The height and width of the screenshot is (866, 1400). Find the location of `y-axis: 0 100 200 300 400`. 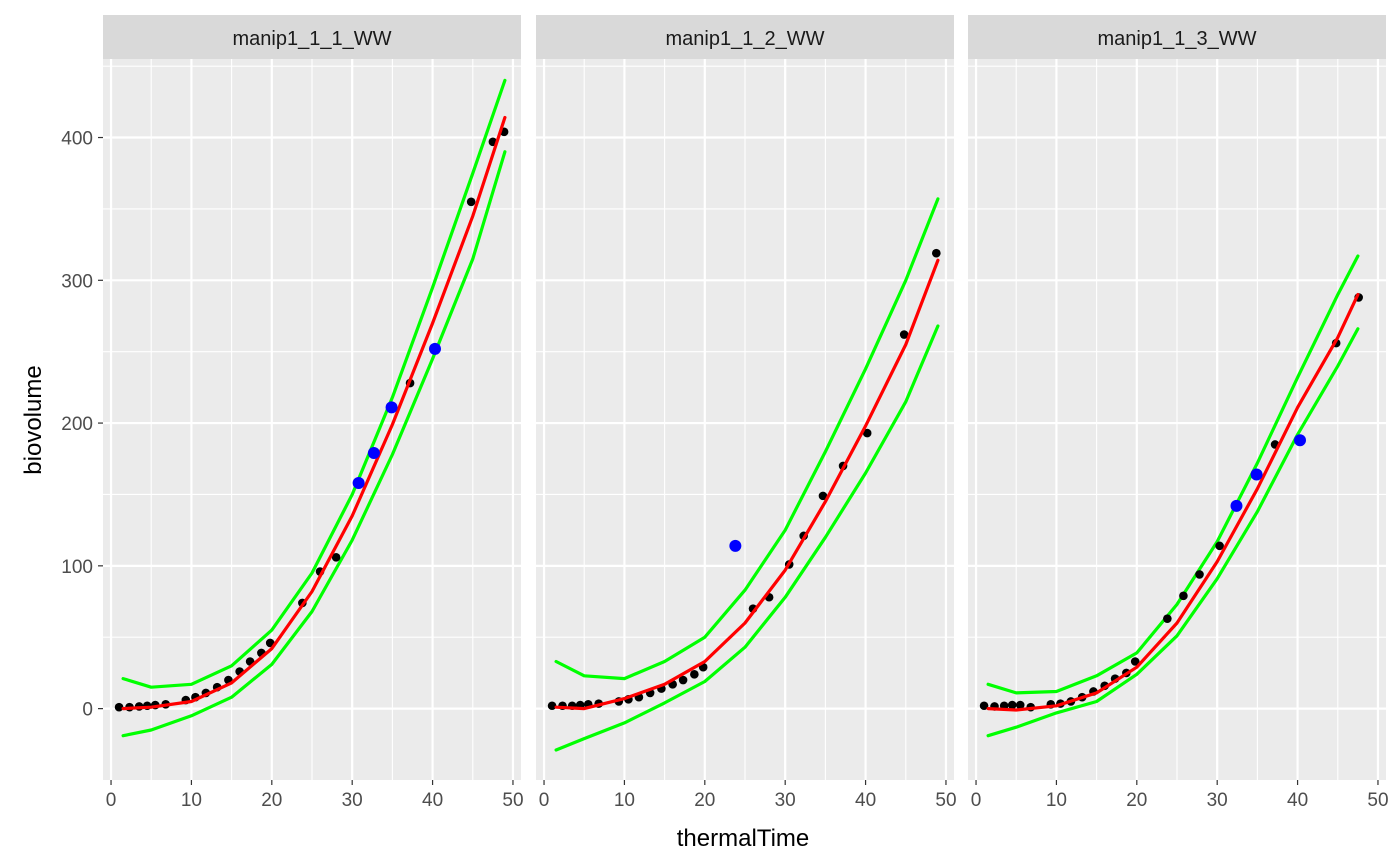

y-axis: 0 100 200 300 400 is located at coordinates (82, 425).